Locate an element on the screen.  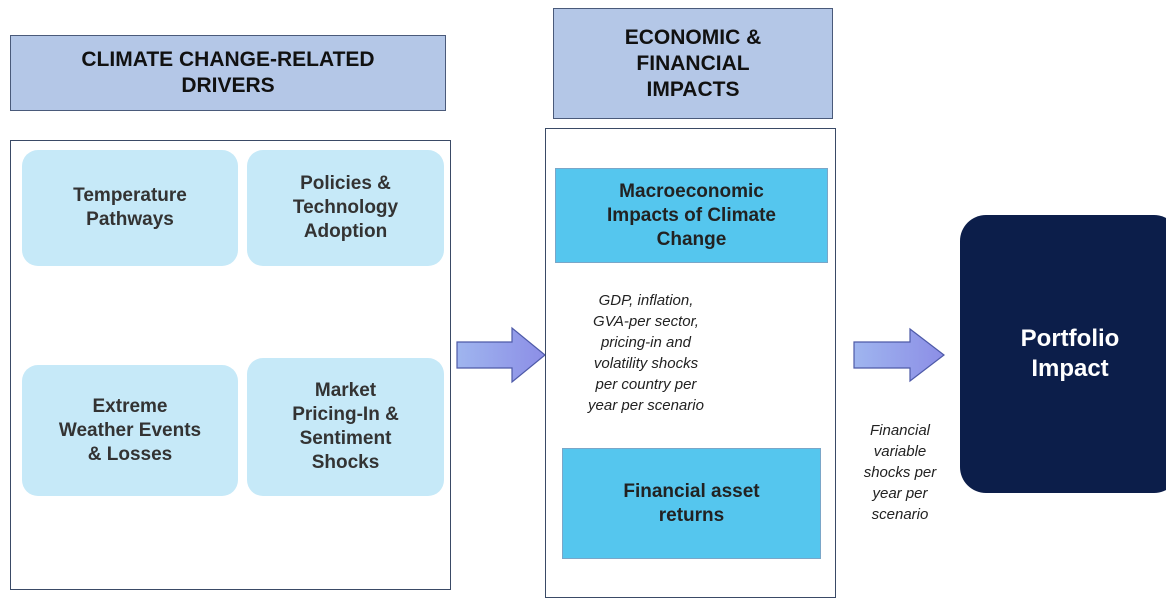
text-line: Impacts of Climate is located at coordinates (691, 215).